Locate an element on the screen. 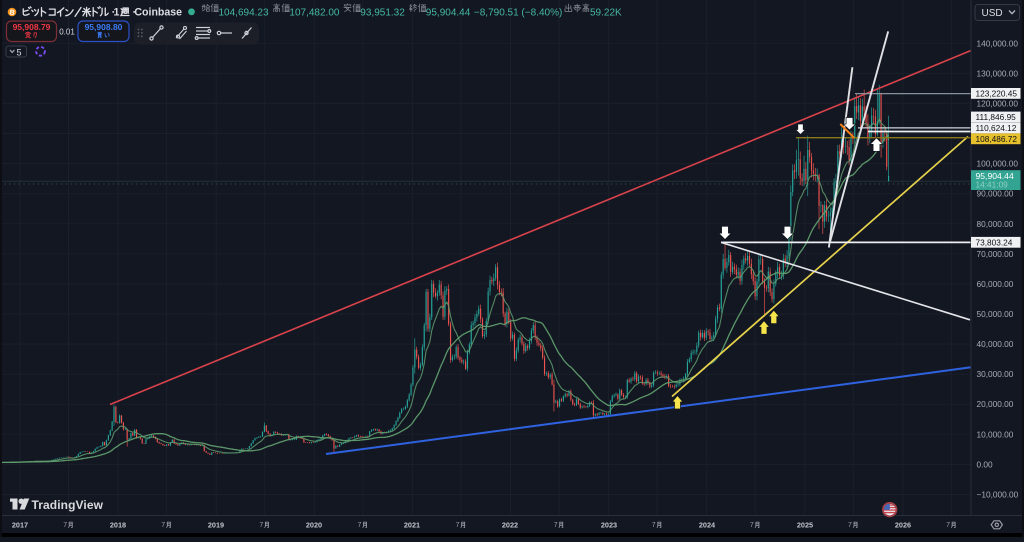  svg-text: 0.00 is located at coordinates (985, 464).